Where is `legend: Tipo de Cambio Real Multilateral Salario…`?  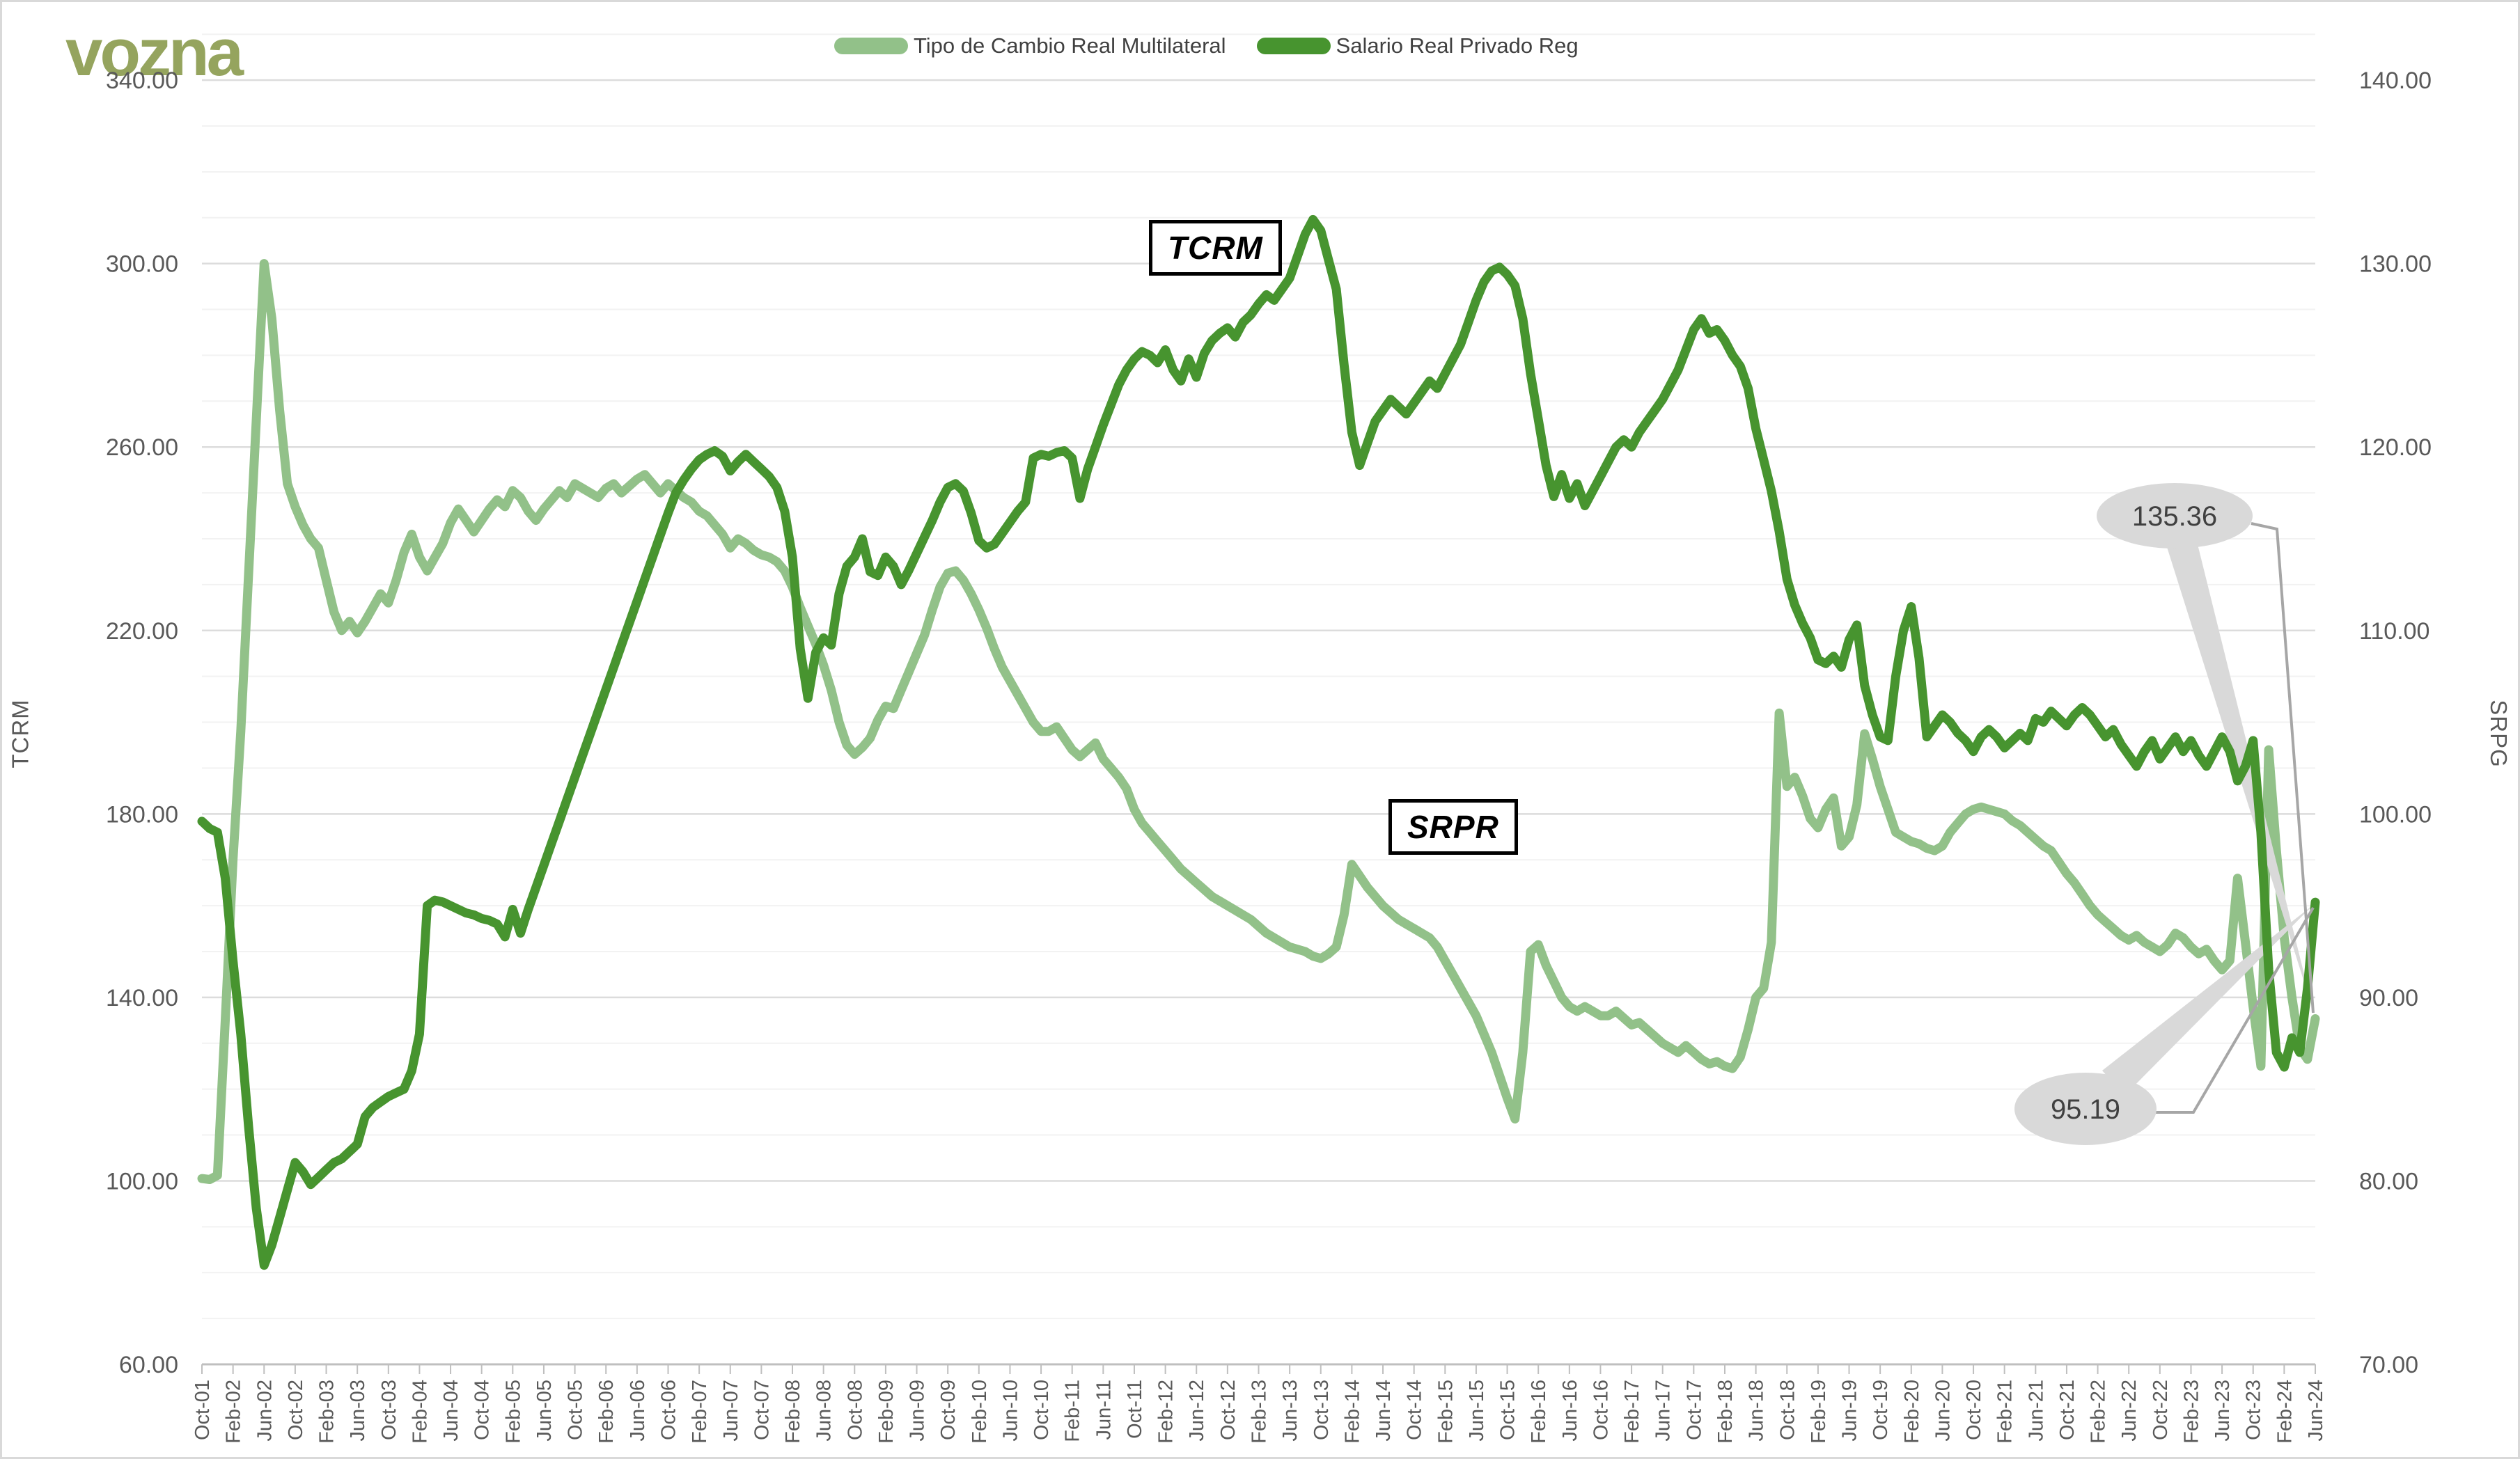 legend: Tipo de Cambio Real Multilateral Salario… is located at coordinates (1206, 45).